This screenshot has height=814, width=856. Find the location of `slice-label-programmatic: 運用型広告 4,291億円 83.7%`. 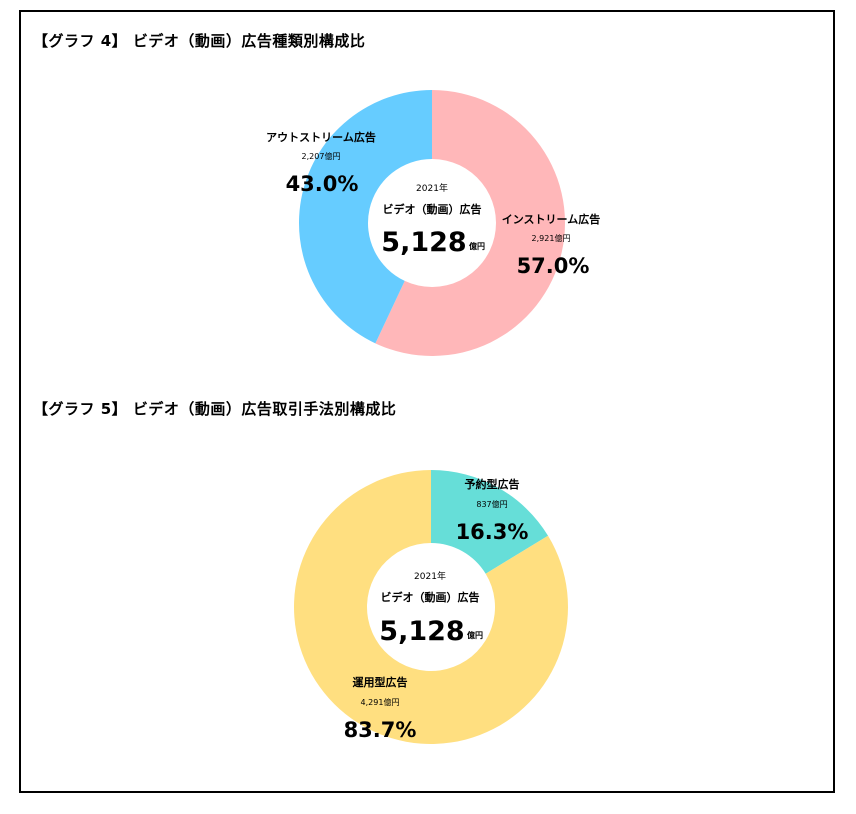

slice-label-programmatic: 運用型広告 4,291億円 83.7% is located at coordinates (380, 708).